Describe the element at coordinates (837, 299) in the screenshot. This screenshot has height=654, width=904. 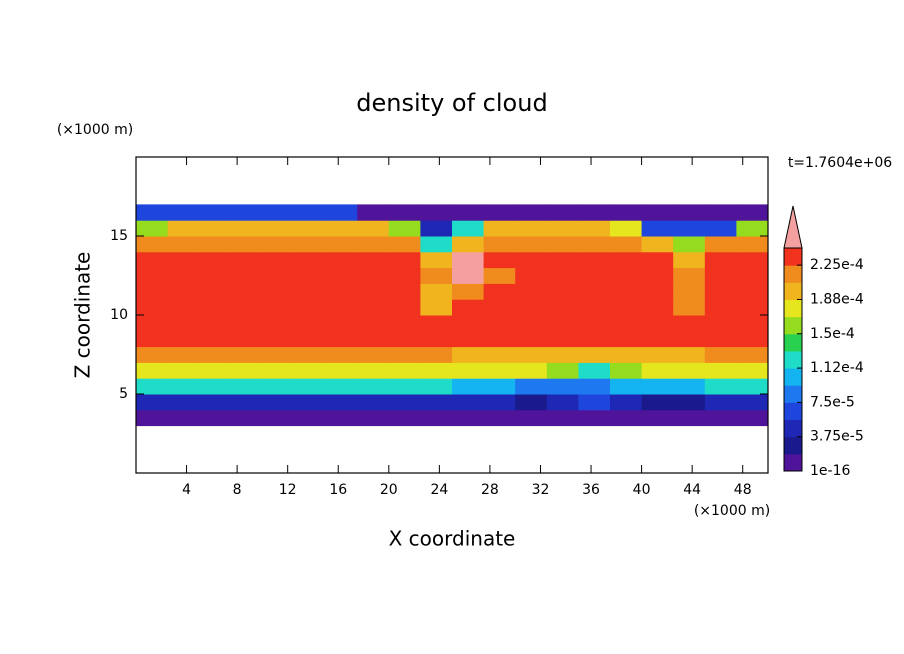
I see `colorbar-label: 1.88e-4` at that location.